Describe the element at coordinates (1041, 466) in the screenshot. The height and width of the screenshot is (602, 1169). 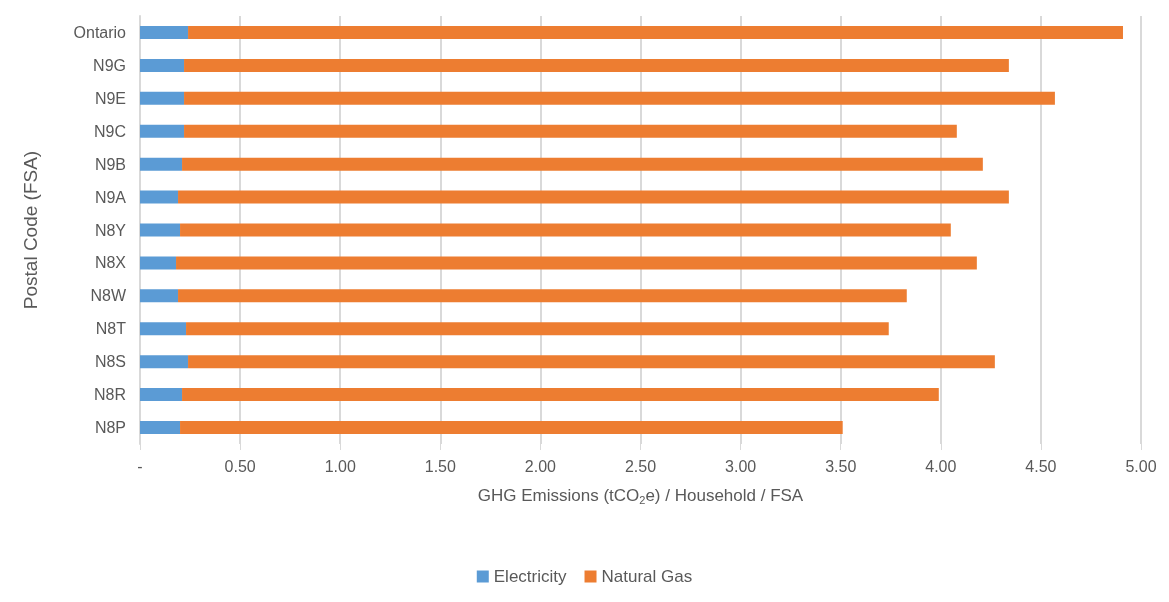
I see `x-tick-label: 4.50` at that location.